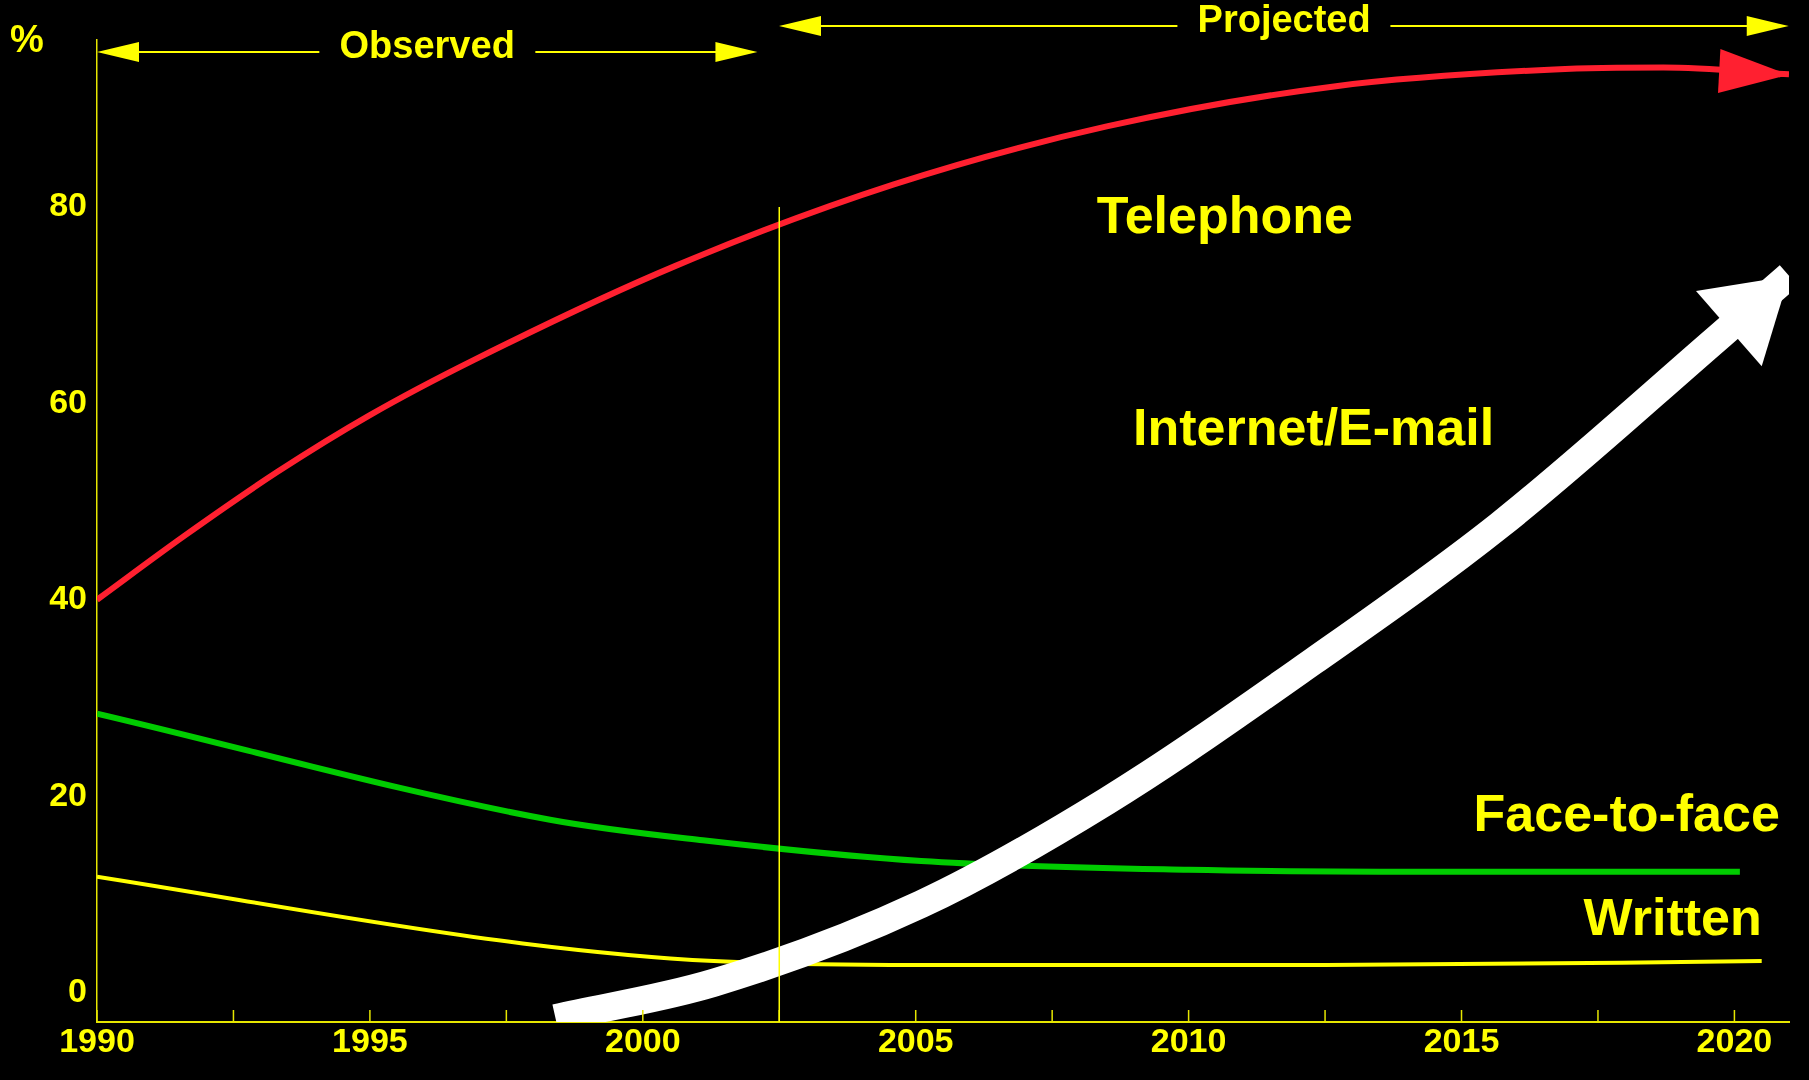 This screenshot has height=1080, width=1809. What do you see at coordinates (1284, 20) in the screenshot?
I see `annotation: Projected` at bounding box center [1284, 20].